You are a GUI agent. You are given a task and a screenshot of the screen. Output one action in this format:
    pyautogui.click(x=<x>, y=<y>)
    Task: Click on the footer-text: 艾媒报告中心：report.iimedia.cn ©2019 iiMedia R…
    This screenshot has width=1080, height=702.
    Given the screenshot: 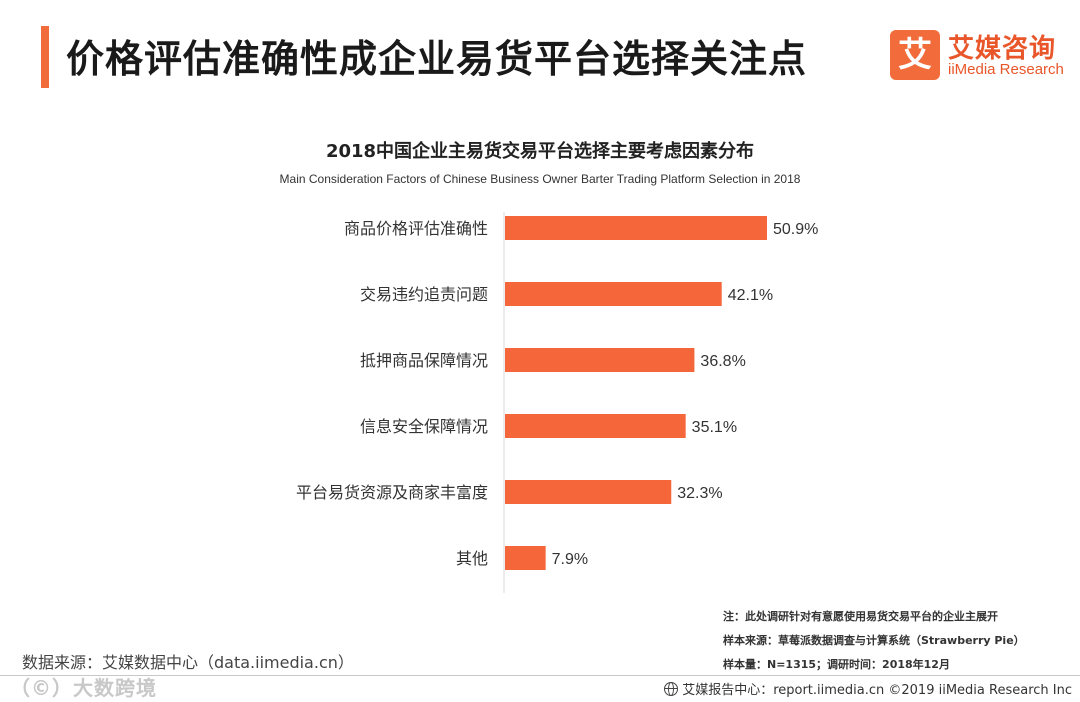 What is the action you would take?
    pyautogui.click(x=877, y=690)
    